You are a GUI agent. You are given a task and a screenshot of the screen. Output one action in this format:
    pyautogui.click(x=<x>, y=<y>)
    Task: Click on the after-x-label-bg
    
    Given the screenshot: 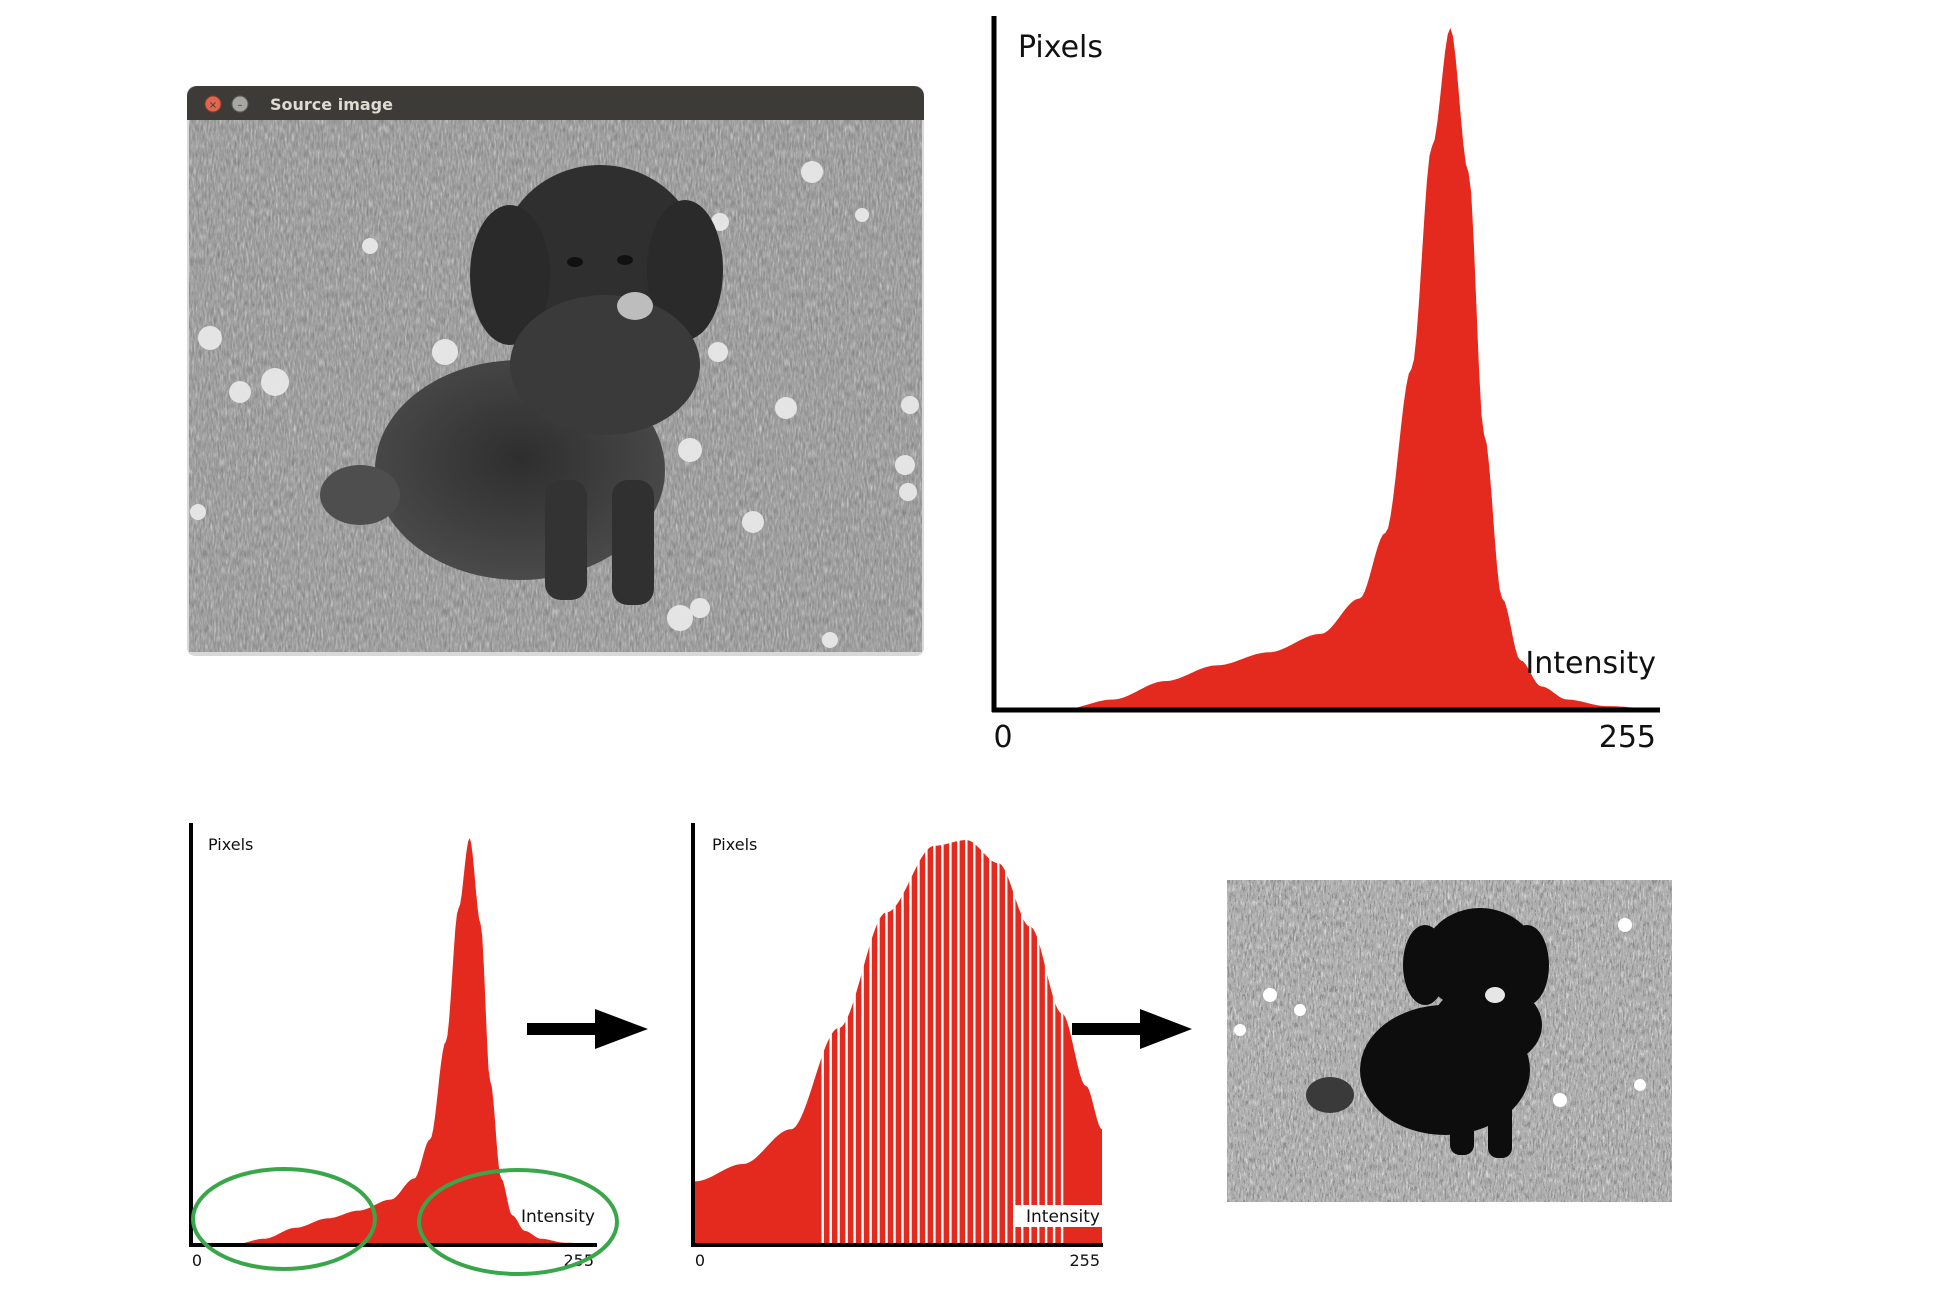 What is the action you would take?
    pyautogui.click(x=1059, y=1216)
    